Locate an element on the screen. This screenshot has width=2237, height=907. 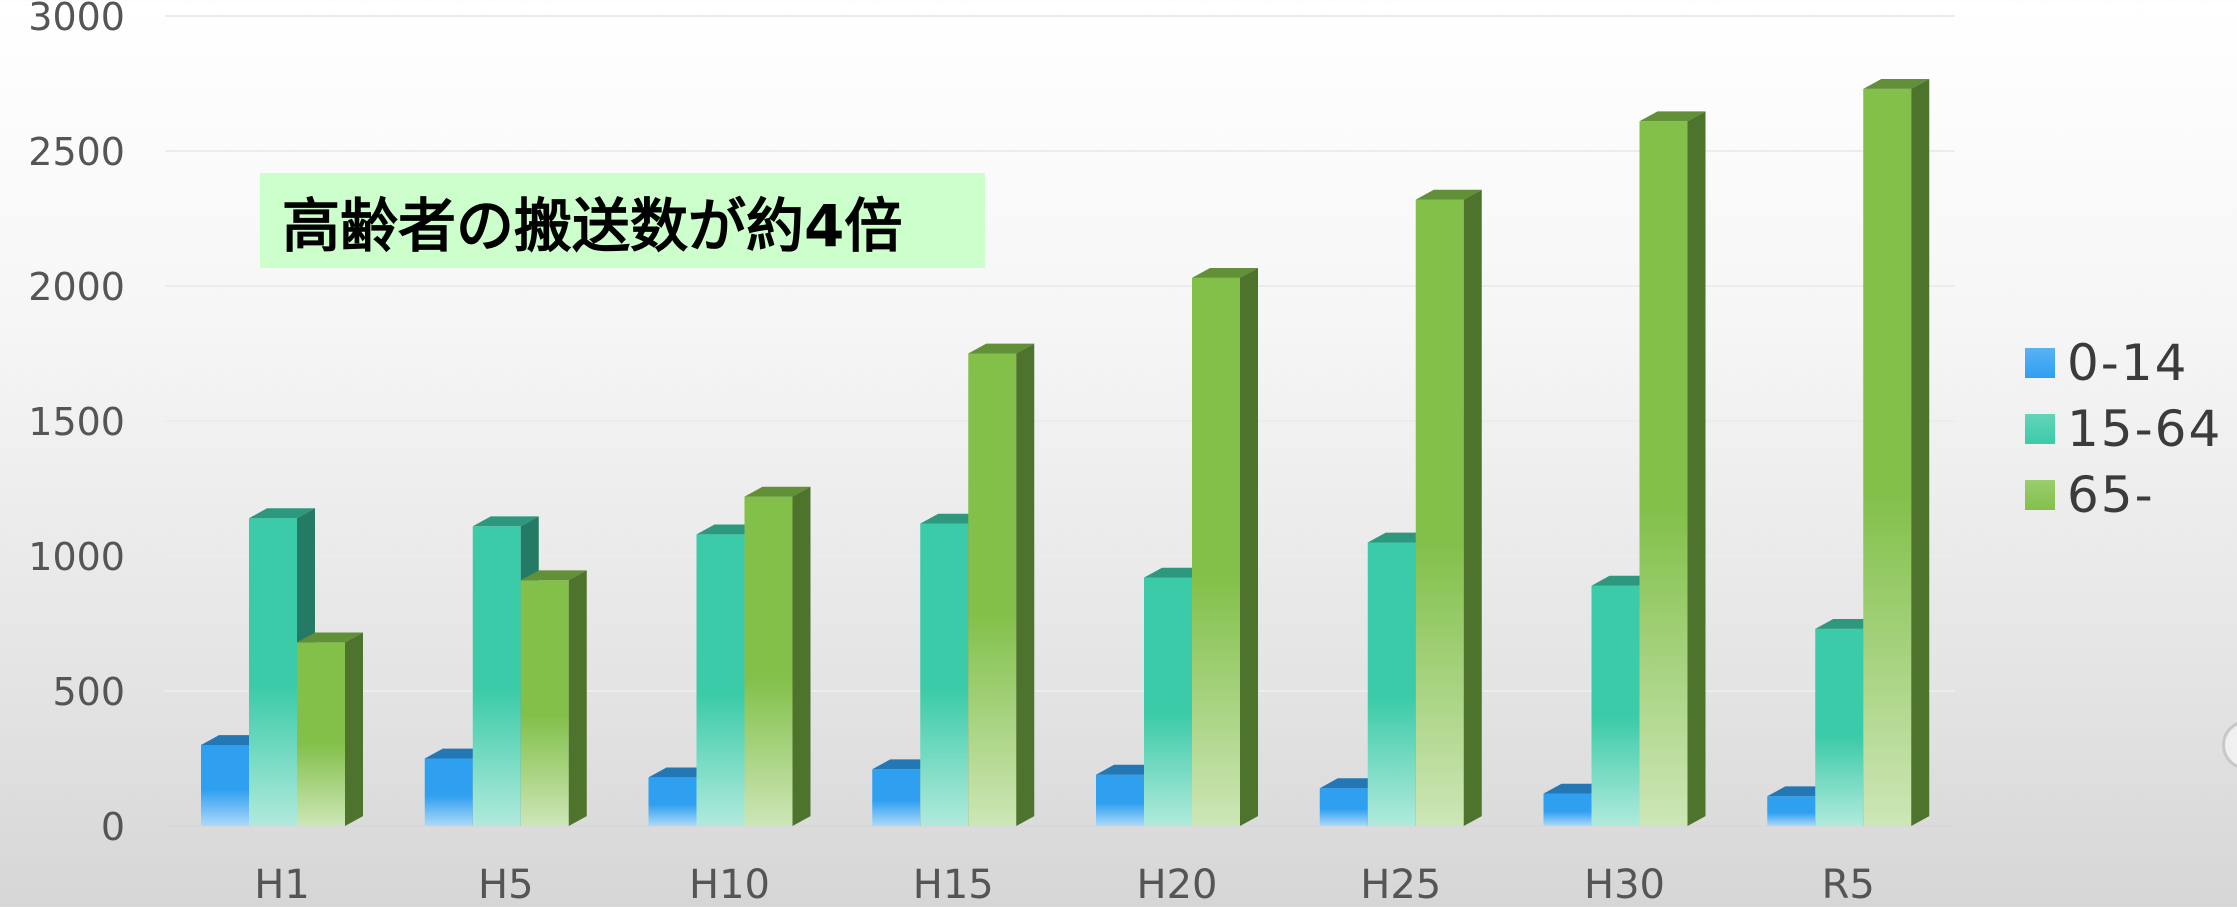
legend-item-15-64: 15-64 is located at coordinates (2123, 429).